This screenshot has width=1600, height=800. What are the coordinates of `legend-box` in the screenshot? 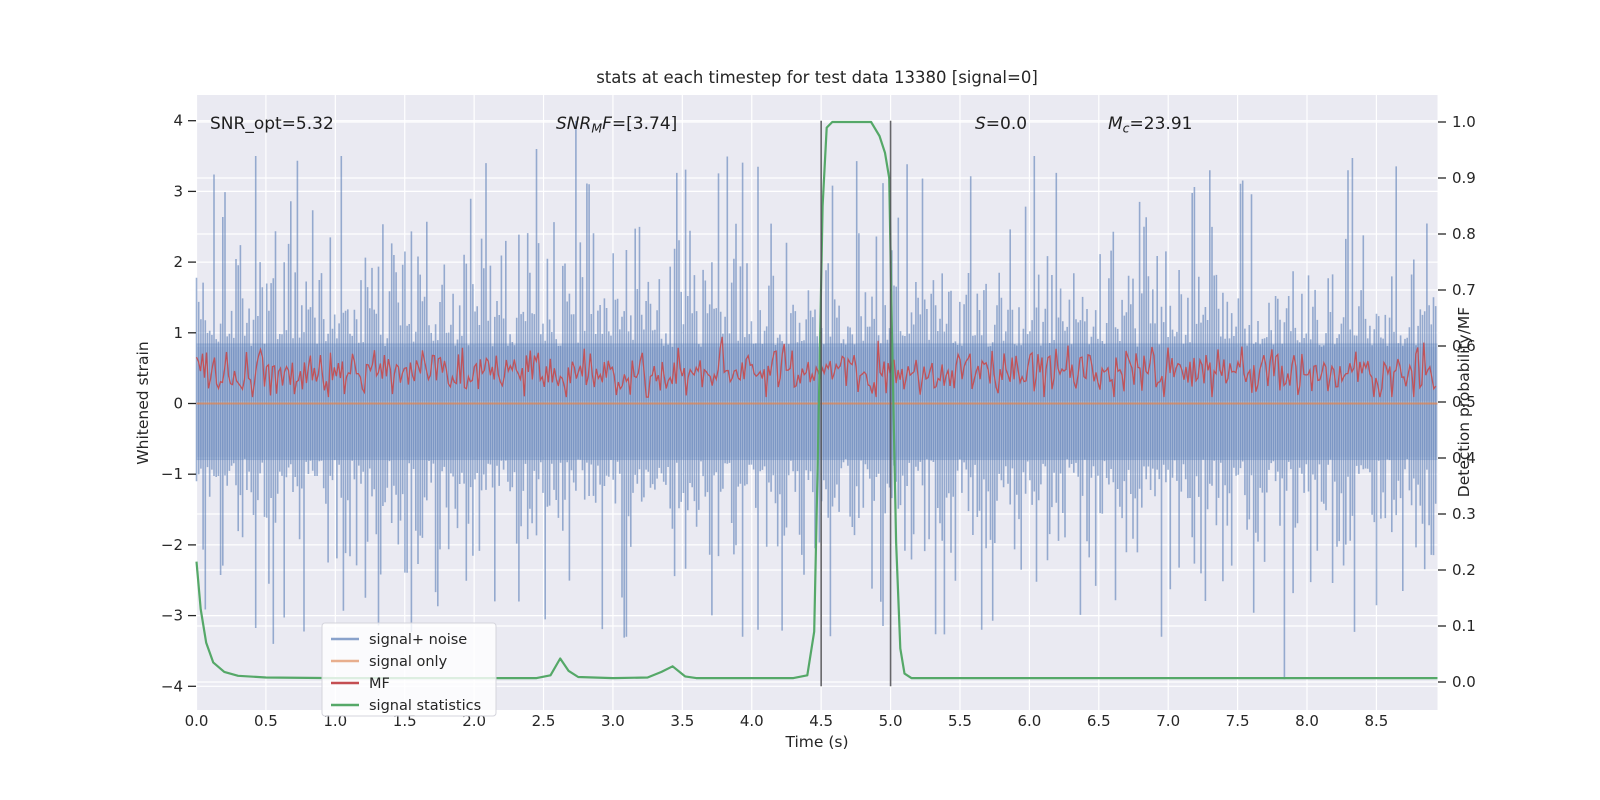 It's located at (409, 669).